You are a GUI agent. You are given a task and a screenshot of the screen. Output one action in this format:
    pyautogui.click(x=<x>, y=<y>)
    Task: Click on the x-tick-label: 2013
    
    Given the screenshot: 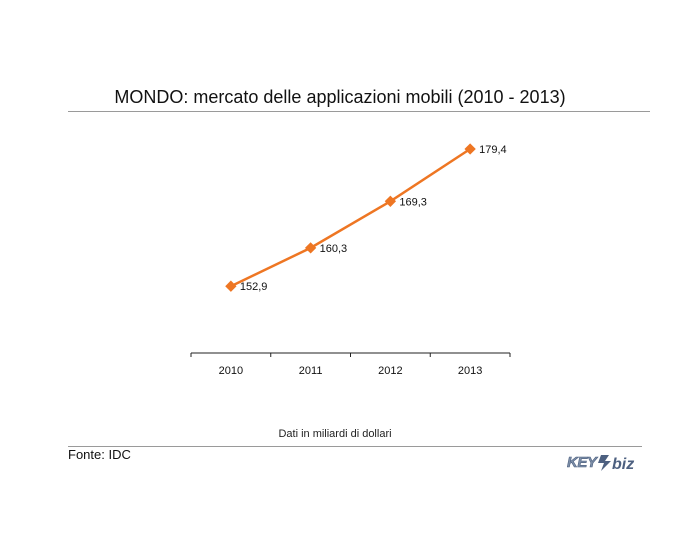 What is the action you would take?
    pyautogui.click(x=470, y=371)
    